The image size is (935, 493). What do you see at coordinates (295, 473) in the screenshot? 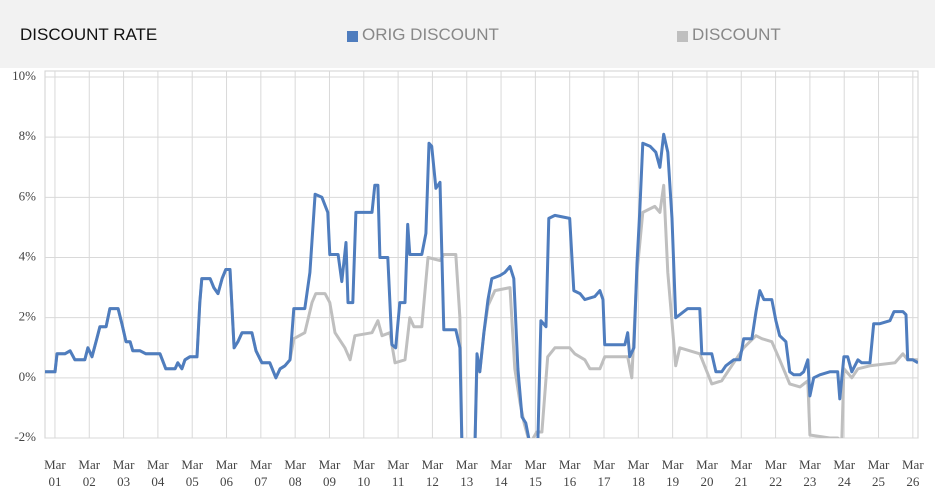
I see `x-tick-label: Mar 08` at bounding box center [295, 473].